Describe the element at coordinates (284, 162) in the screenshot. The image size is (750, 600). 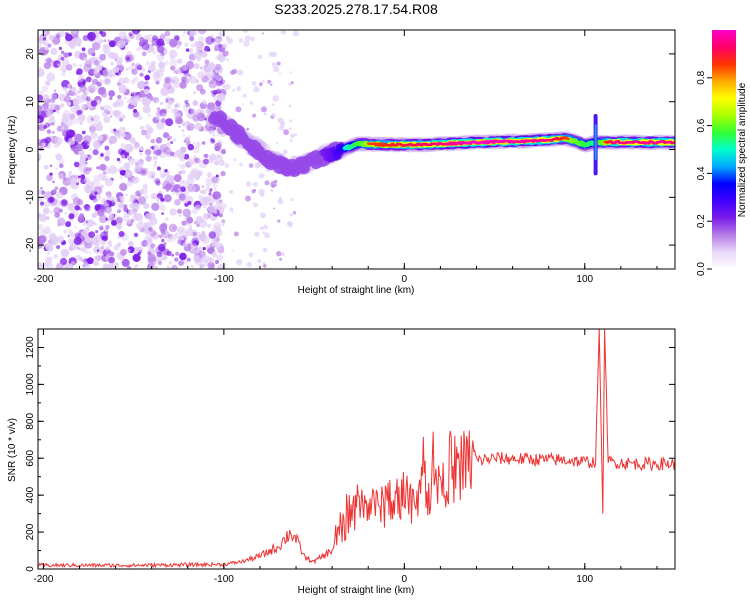
I see `spectral-ridge` at that location.